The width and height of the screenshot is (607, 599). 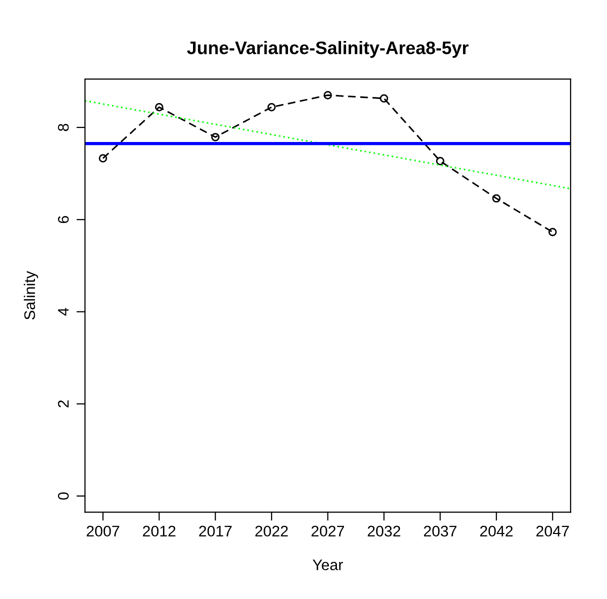 I want to click on x-tick-label: 2012, so click(x=159, y=531).